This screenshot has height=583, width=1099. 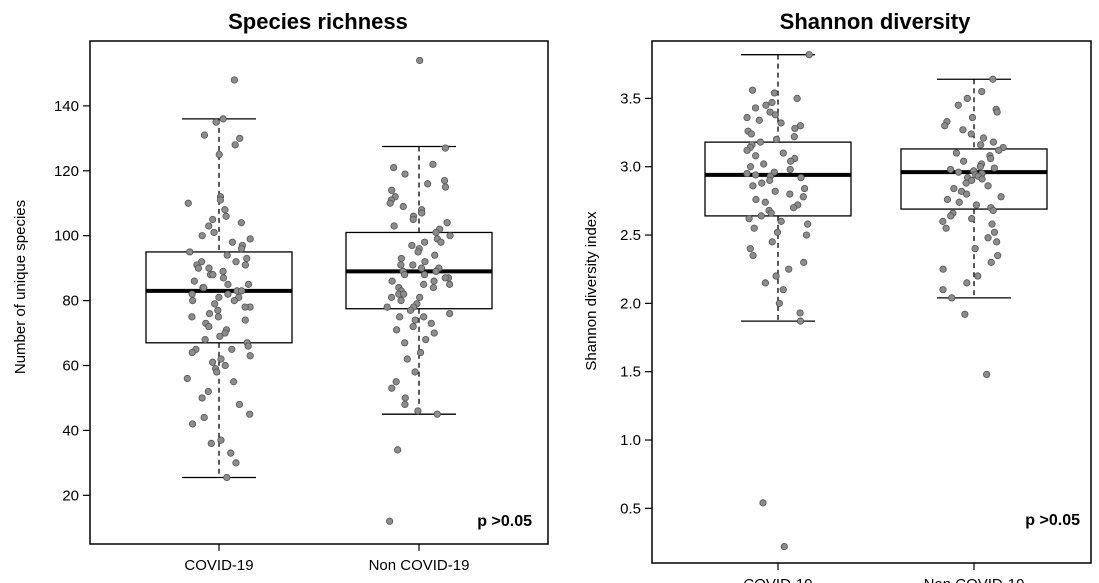 What do you see at coordinates (630, 98) in the screenshot?
I see `shannon-diversity-y-tick-label: 3.5` at bounding box center [630, 98].